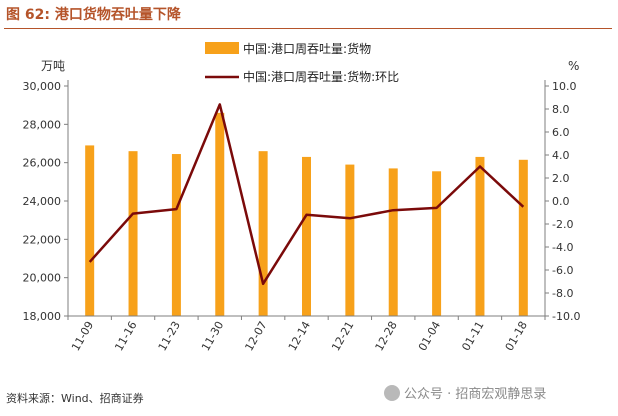 The height and width of the screenshot is (416, 618). Describe the element at coordinates (321, 76) in the screenshot. I see `legend-line-label: 中国:港口周吞吐量:货物:环比` at that location.